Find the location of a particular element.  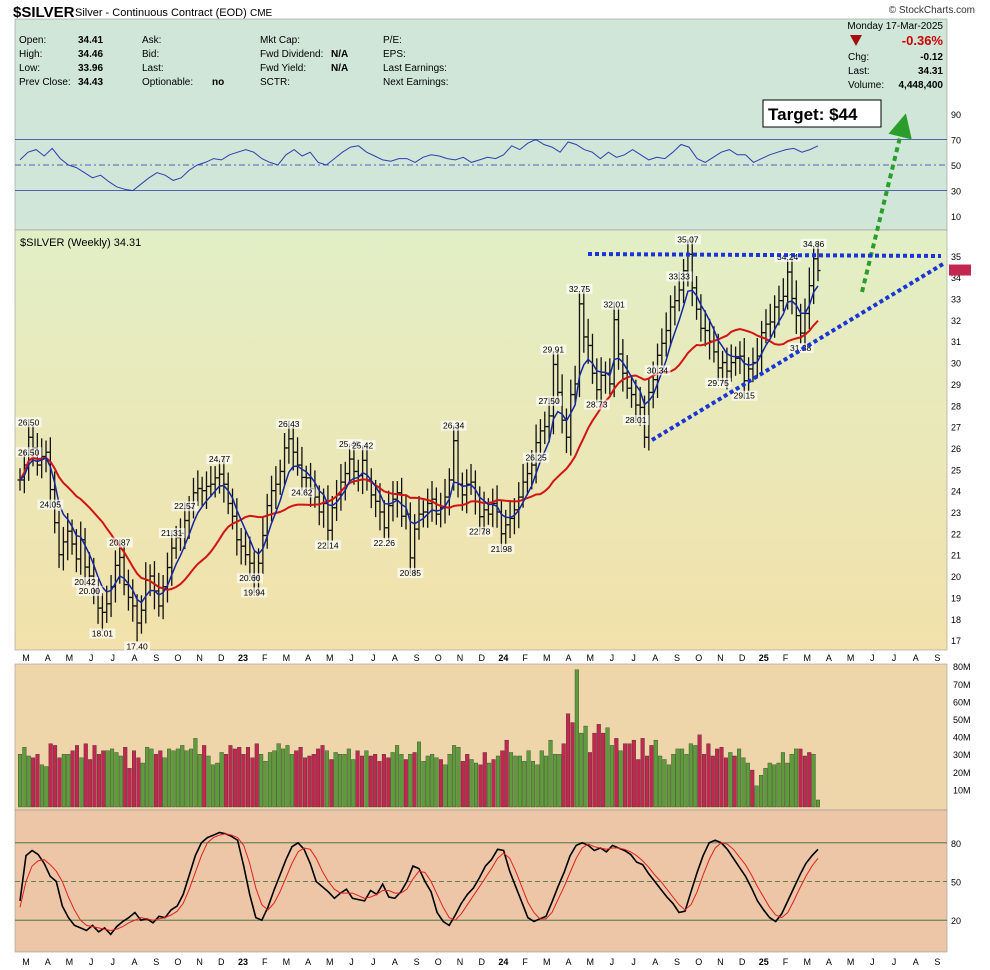

trough-label: 24.05 is located at coordinates (51, 505).